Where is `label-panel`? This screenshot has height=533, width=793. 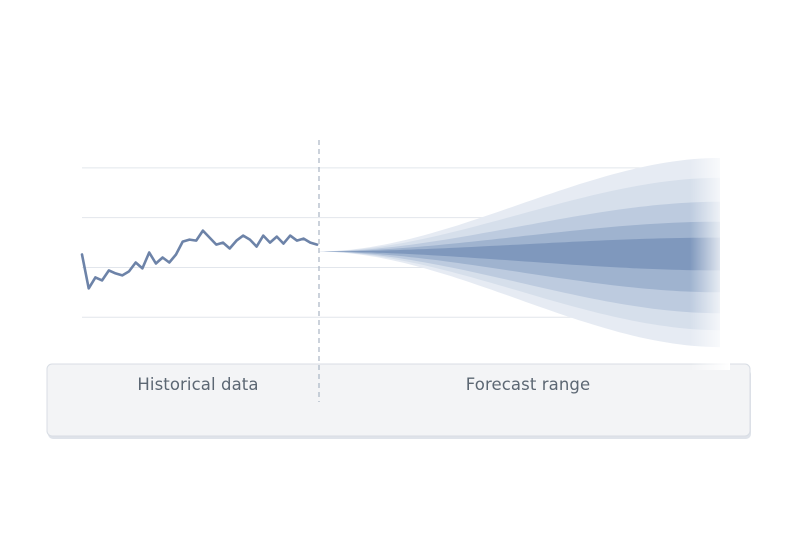 label-panel is located at coordinates (398, 400).